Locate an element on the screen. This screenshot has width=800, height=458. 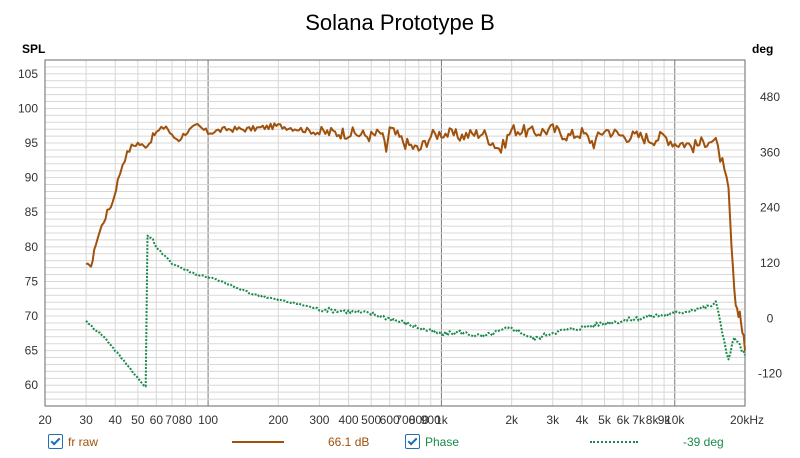
left-y-tick-label: 60 is located at coordinates (32, 385).